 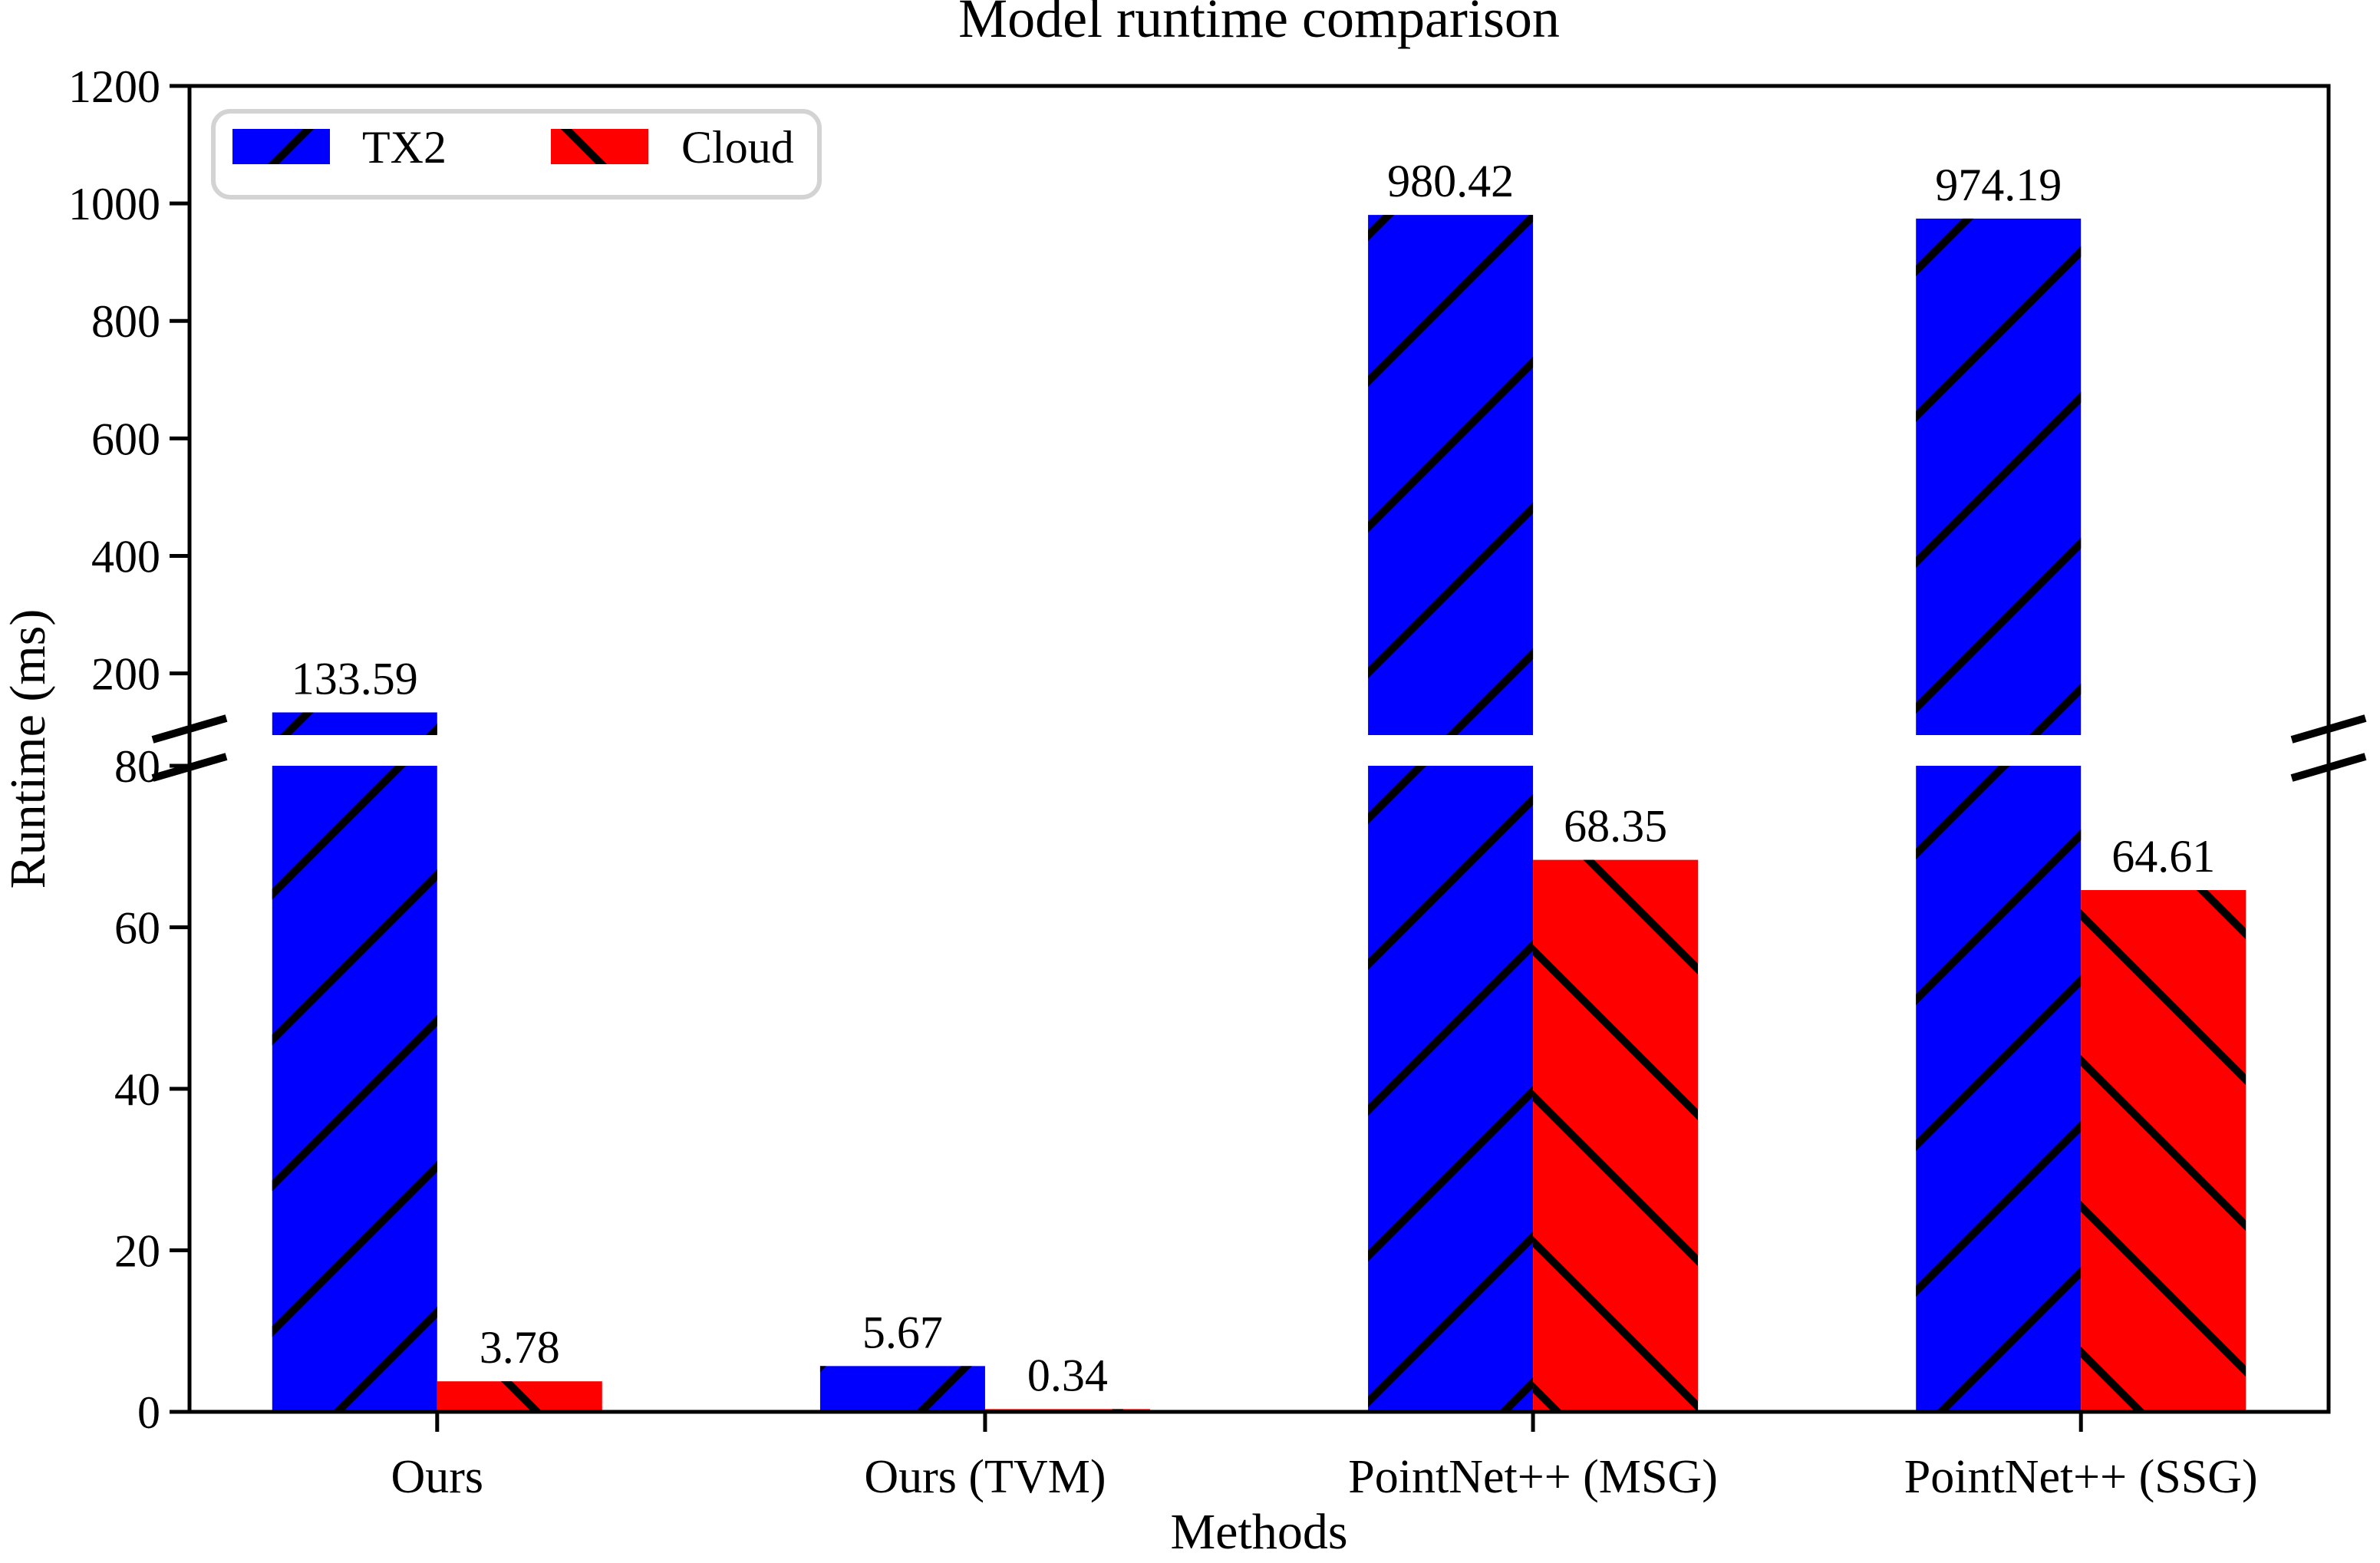 I want to click on bar-hatch-TX2-PointNet++ (MSG), so click(x=1451, y=1089).